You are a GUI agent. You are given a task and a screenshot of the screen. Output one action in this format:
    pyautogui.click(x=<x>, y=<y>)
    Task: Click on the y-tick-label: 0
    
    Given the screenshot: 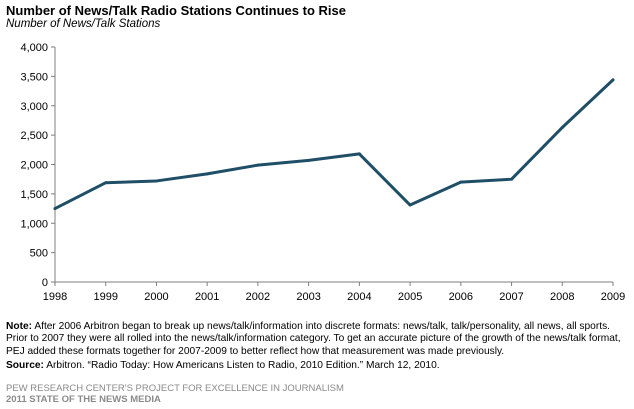 What is the action you would take?
    pyautogui.click(x=45, y=283)
    